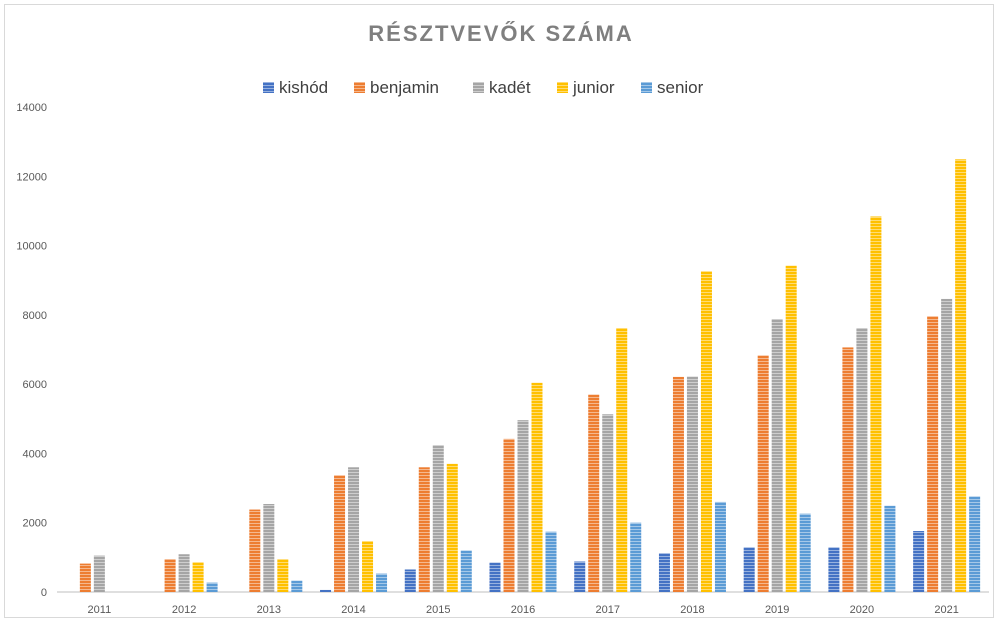  I want to click on bar-junior-2013, so click(283, 575).